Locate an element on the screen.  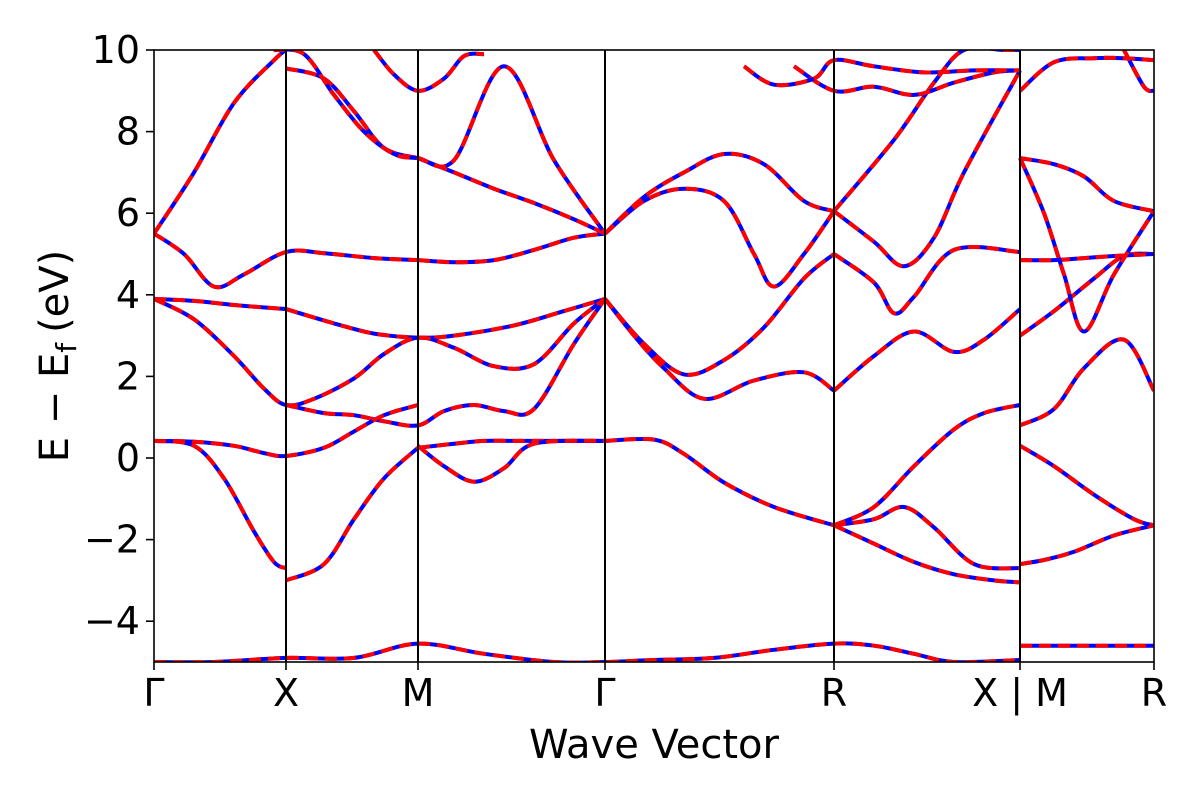
x-tick-label: X | M is located at coordinates (1020, 693).